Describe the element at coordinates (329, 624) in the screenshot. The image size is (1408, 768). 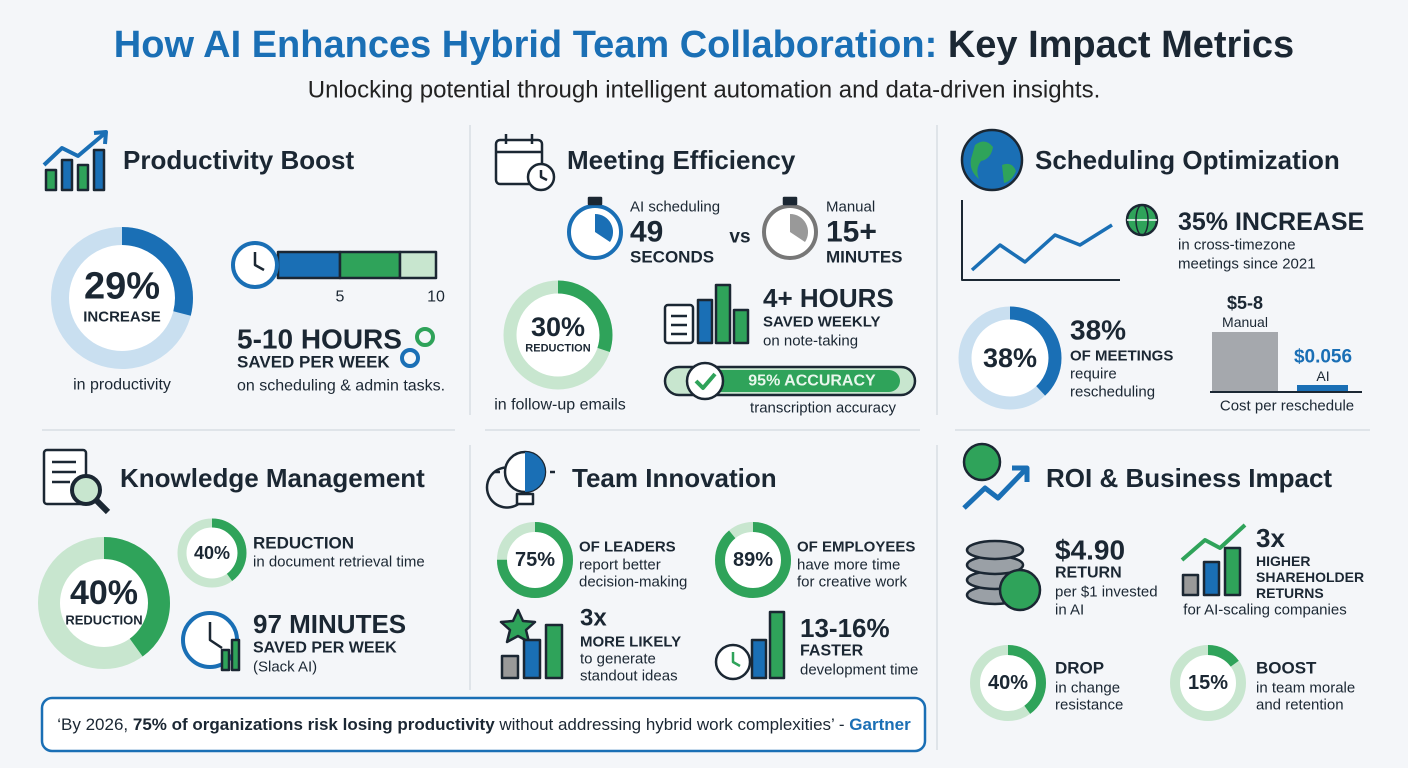
I see `metric-value: 97 MINUTES` at that location.